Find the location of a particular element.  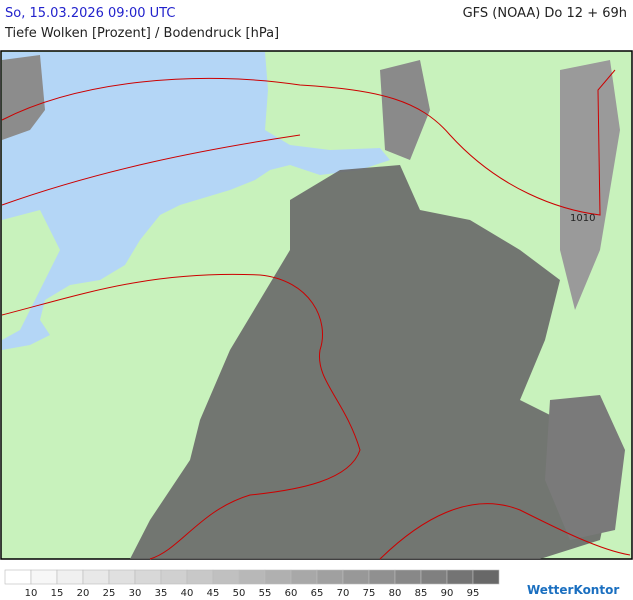

legend-label: 20 is located at coordinates (83, 593).